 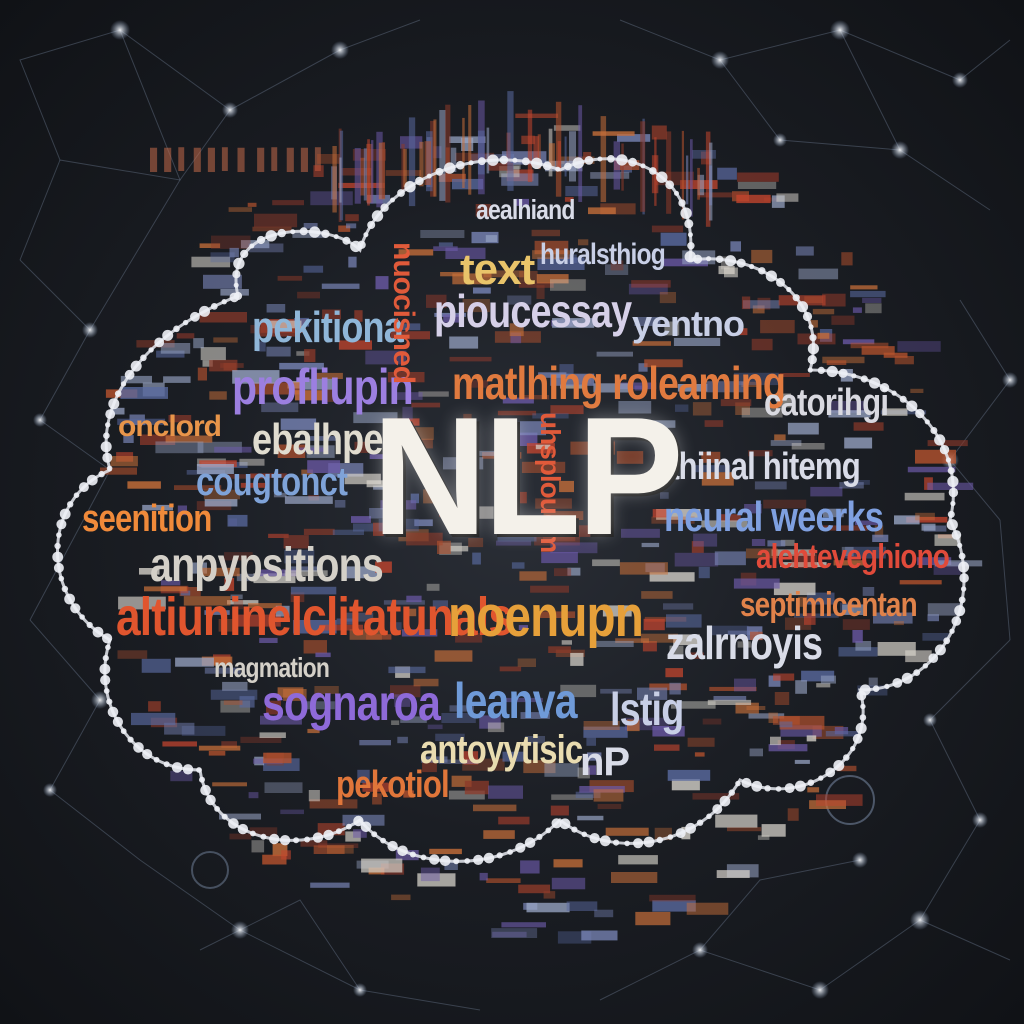 I want to click on word-alehteveghiono: alehteveghiono, so click(x=853, y=557).